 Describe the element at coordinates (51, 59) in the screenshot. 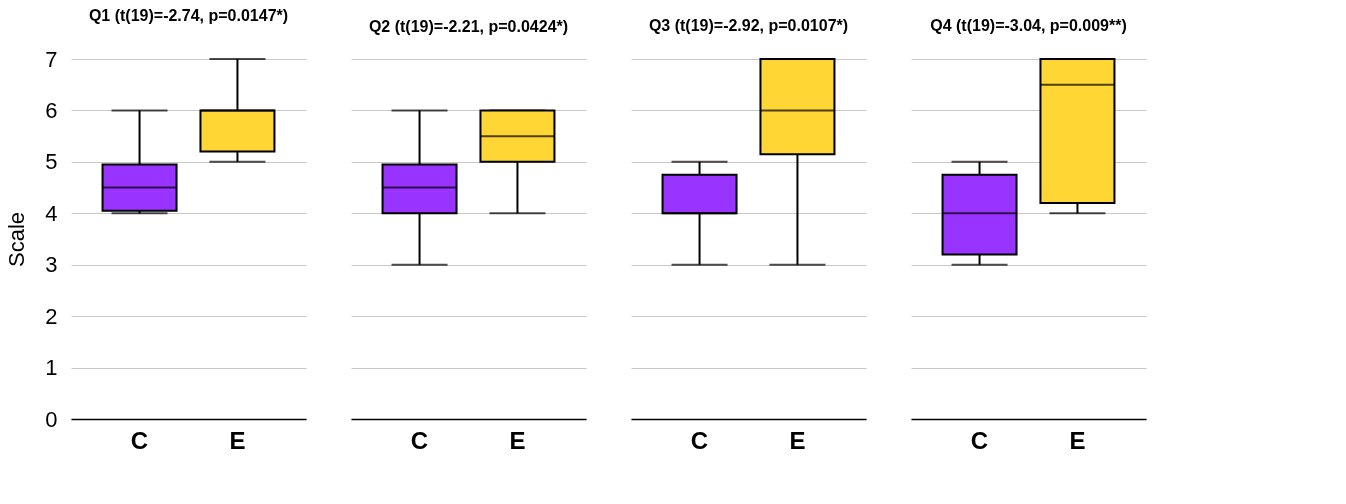

I see `y-tick-label: 7` at that location.